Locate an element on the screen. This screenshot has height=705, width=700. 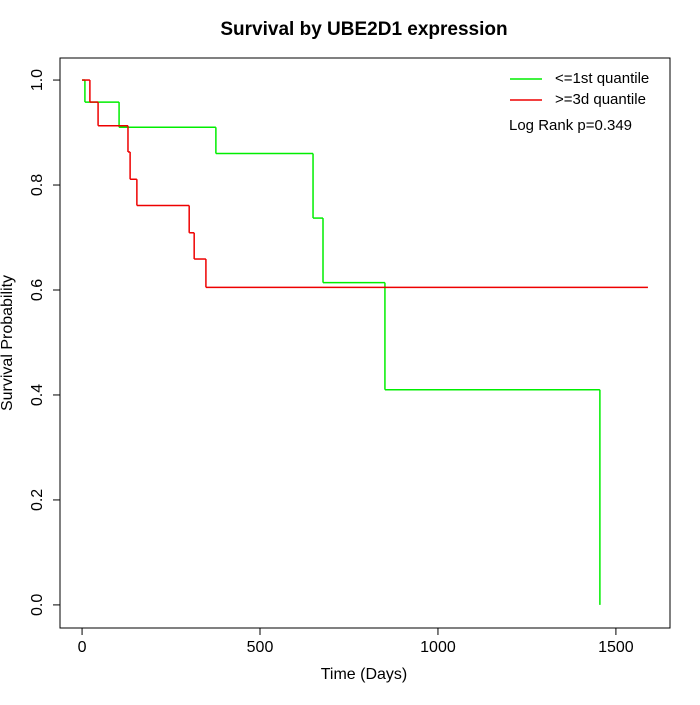
x-tick-label: 500 is located at coordinates (260, 647).